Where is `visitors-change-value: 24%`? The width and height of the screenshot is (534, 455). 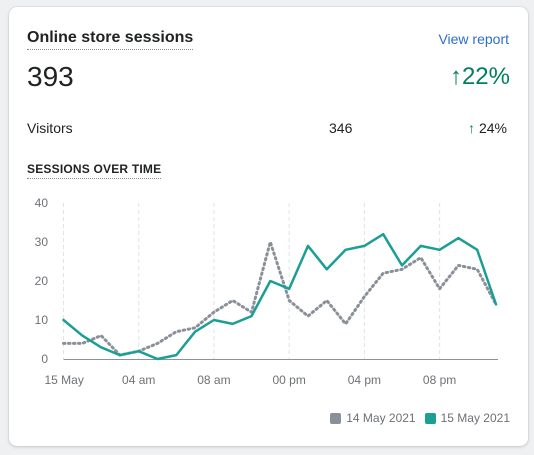 visitors-change-value: 24% is located at coordinates (492, 128).